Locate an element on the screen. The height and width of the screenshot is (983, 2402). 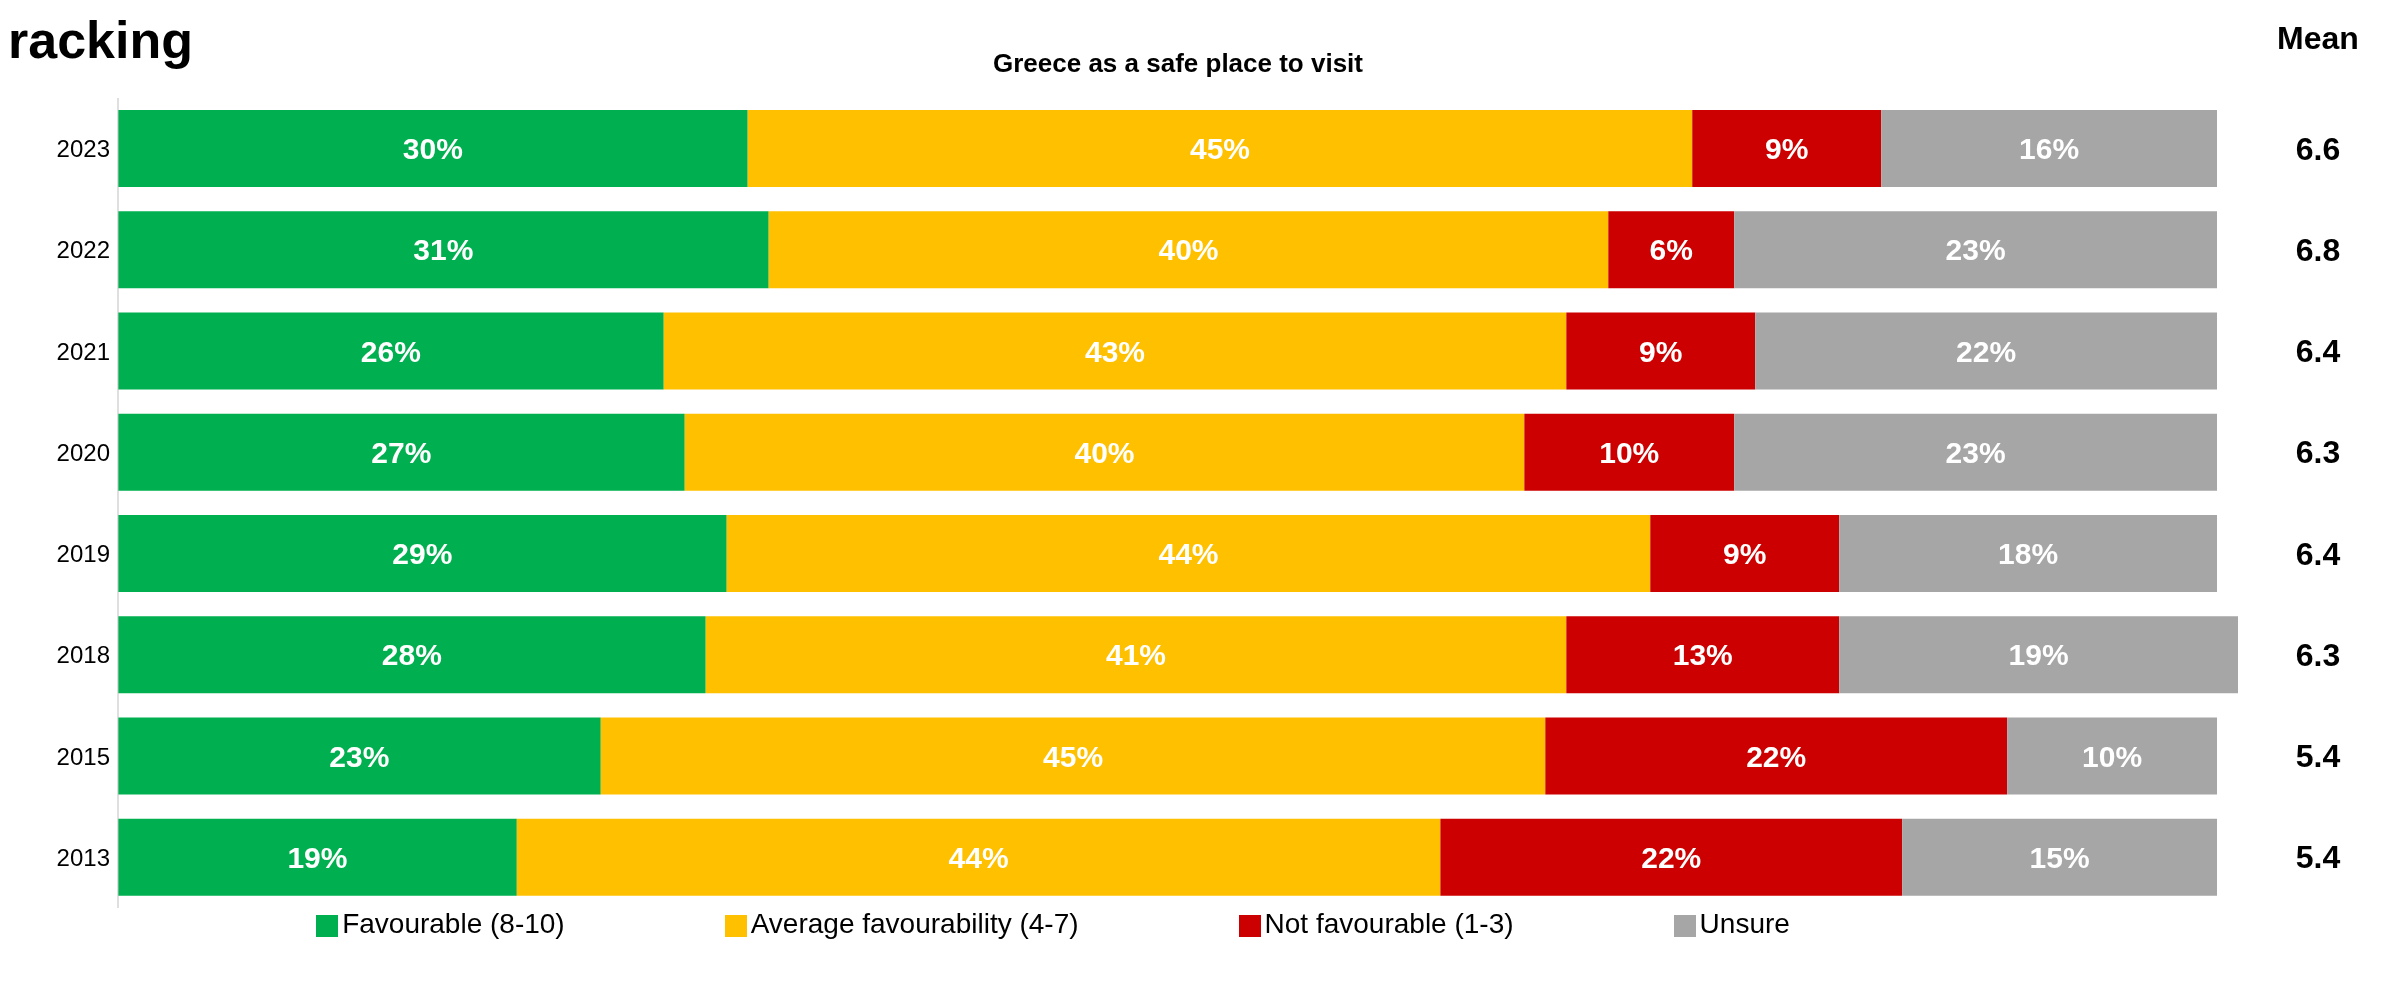
data-label: 30% is located at coordinates (432, 149).